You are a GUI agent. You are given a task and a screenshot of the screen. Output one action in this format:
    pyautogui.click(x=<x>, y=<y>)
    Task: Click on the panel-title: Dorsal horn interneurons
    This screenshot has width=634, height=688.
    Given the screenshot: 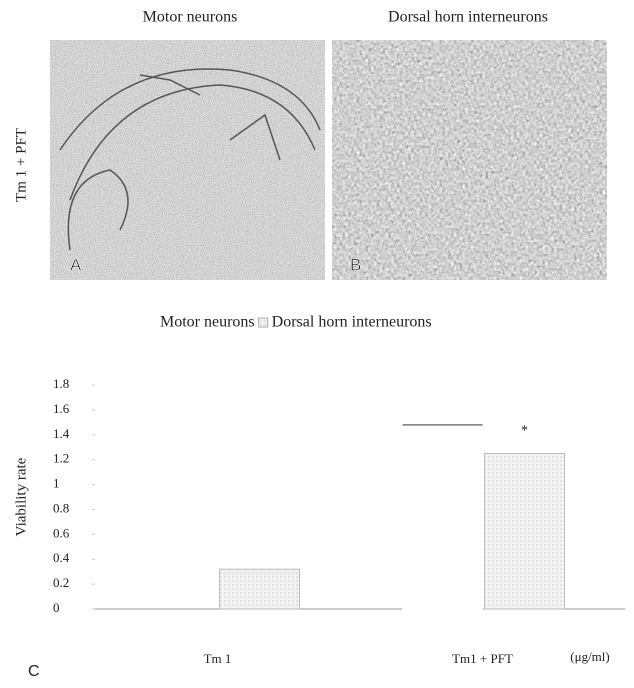 What is the action you would take?
    pyautogui.click(x=468, y=17)
    